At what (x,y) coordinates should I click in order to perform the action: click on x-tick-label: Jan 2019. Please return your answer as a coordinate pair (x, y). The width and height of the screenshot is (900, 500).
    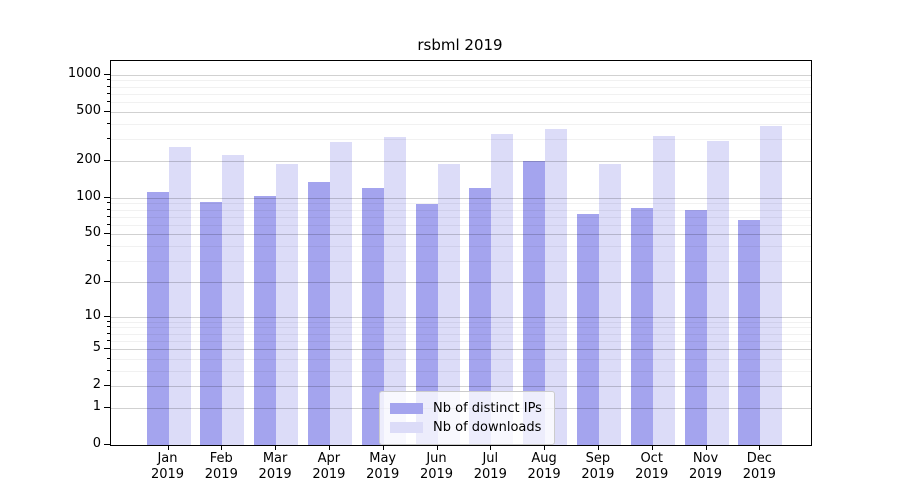
    Looking at the image, I should click on (168, 467).